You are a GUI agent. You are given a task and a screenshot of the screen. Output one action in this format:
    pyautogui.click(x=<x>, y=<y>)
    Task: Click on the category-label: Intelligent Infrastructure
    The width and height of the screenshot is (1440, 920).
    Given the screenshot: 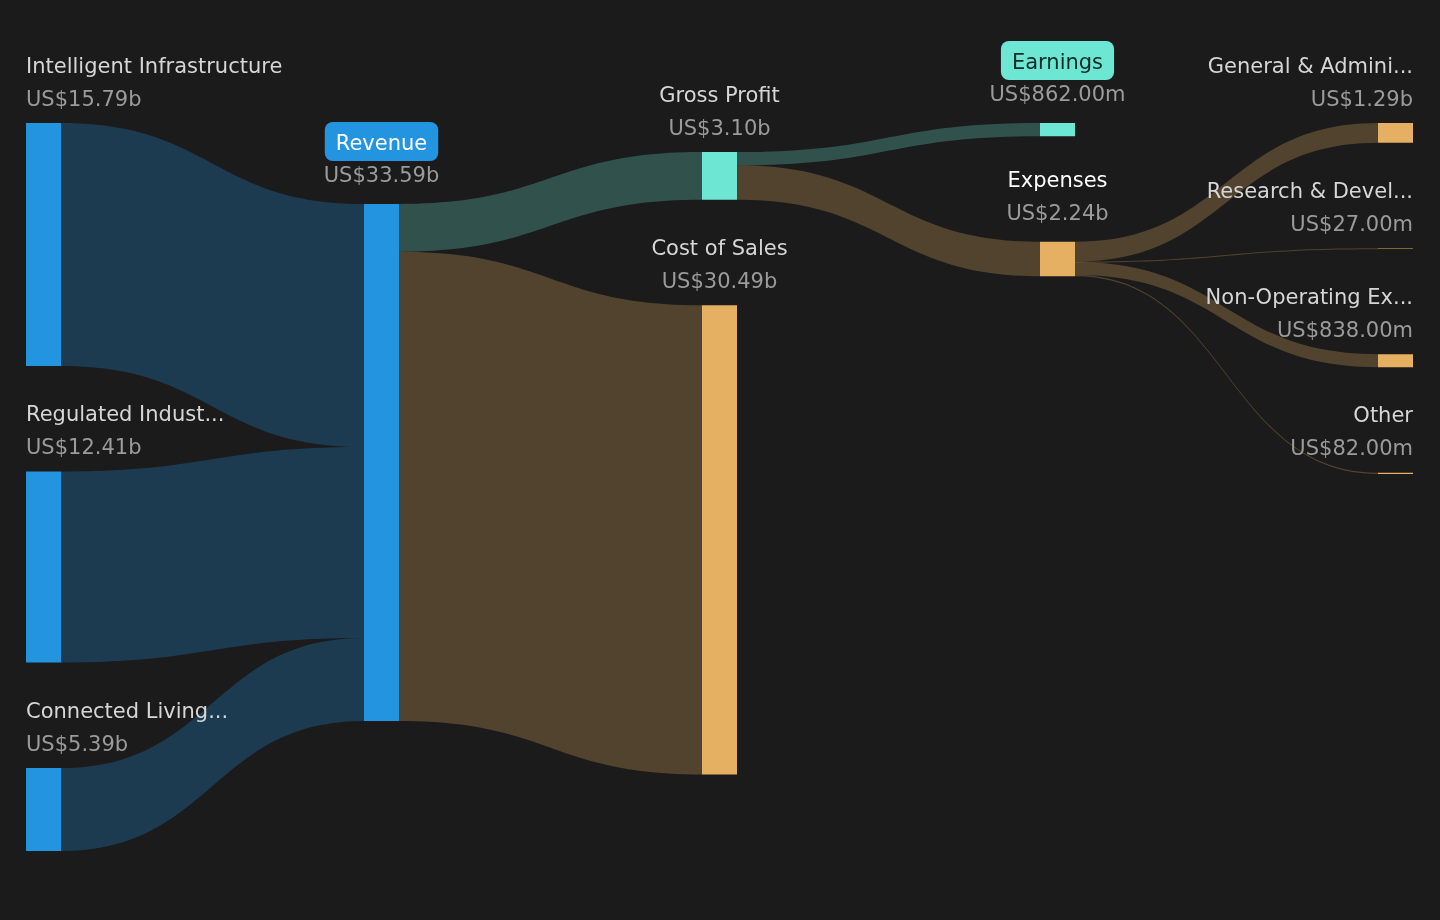 What is the action you would take?
    pyautogui.click(x=154, y=65)
    